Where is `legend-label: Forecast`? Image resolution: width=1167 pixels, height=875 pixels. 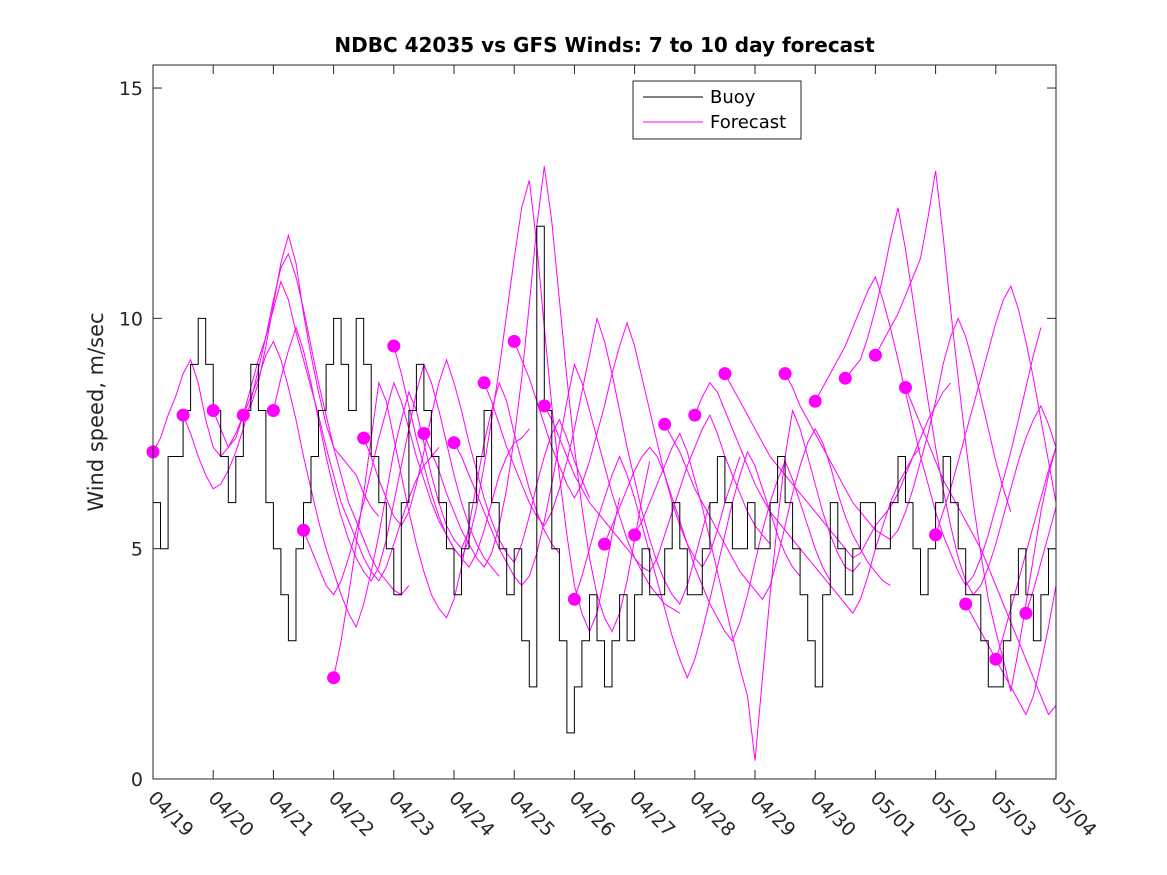 legend-label: Forecast is located at coordinates (748, 122).